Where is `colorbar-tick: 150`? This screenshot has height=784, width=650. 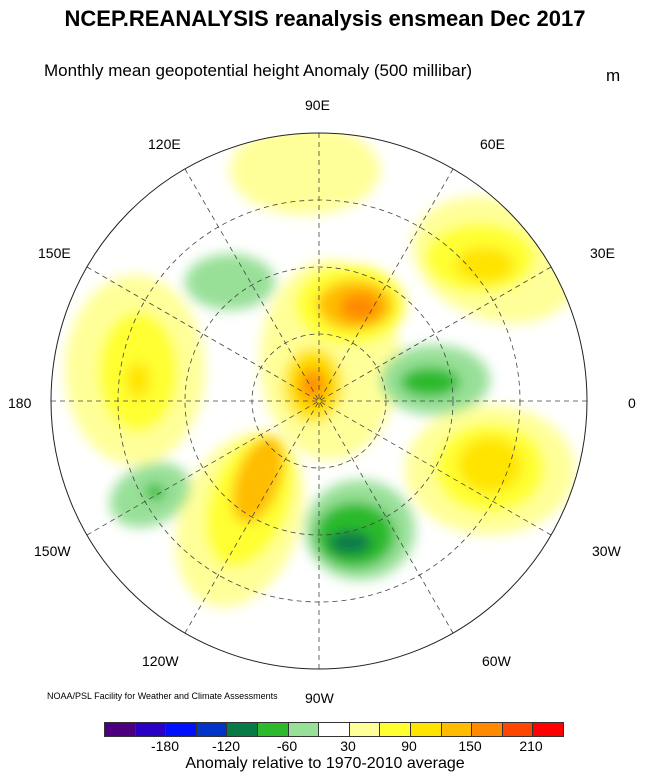 colorbar-tick: 150 is located at coordinates (470, 746).